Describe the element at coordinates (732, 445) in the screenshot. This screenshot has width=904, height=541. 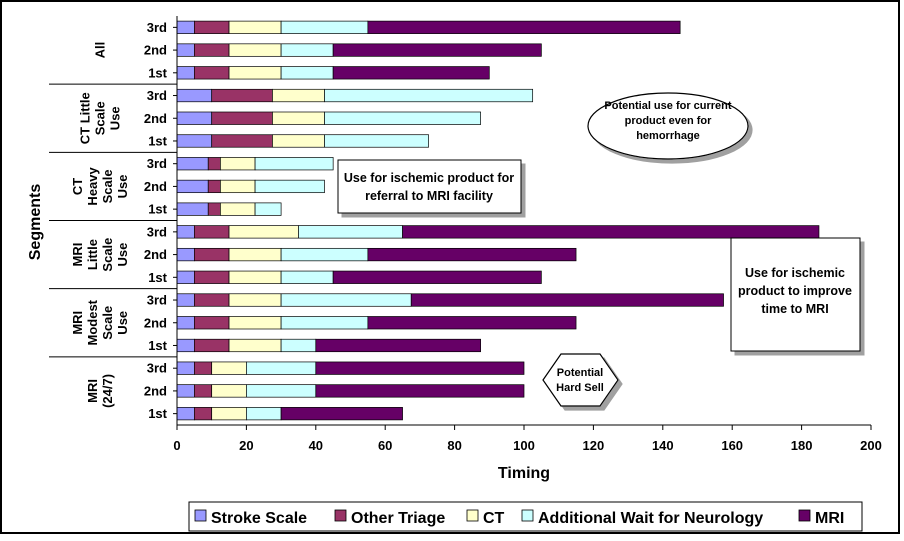
I see `x-tick-label: 160` at that location.